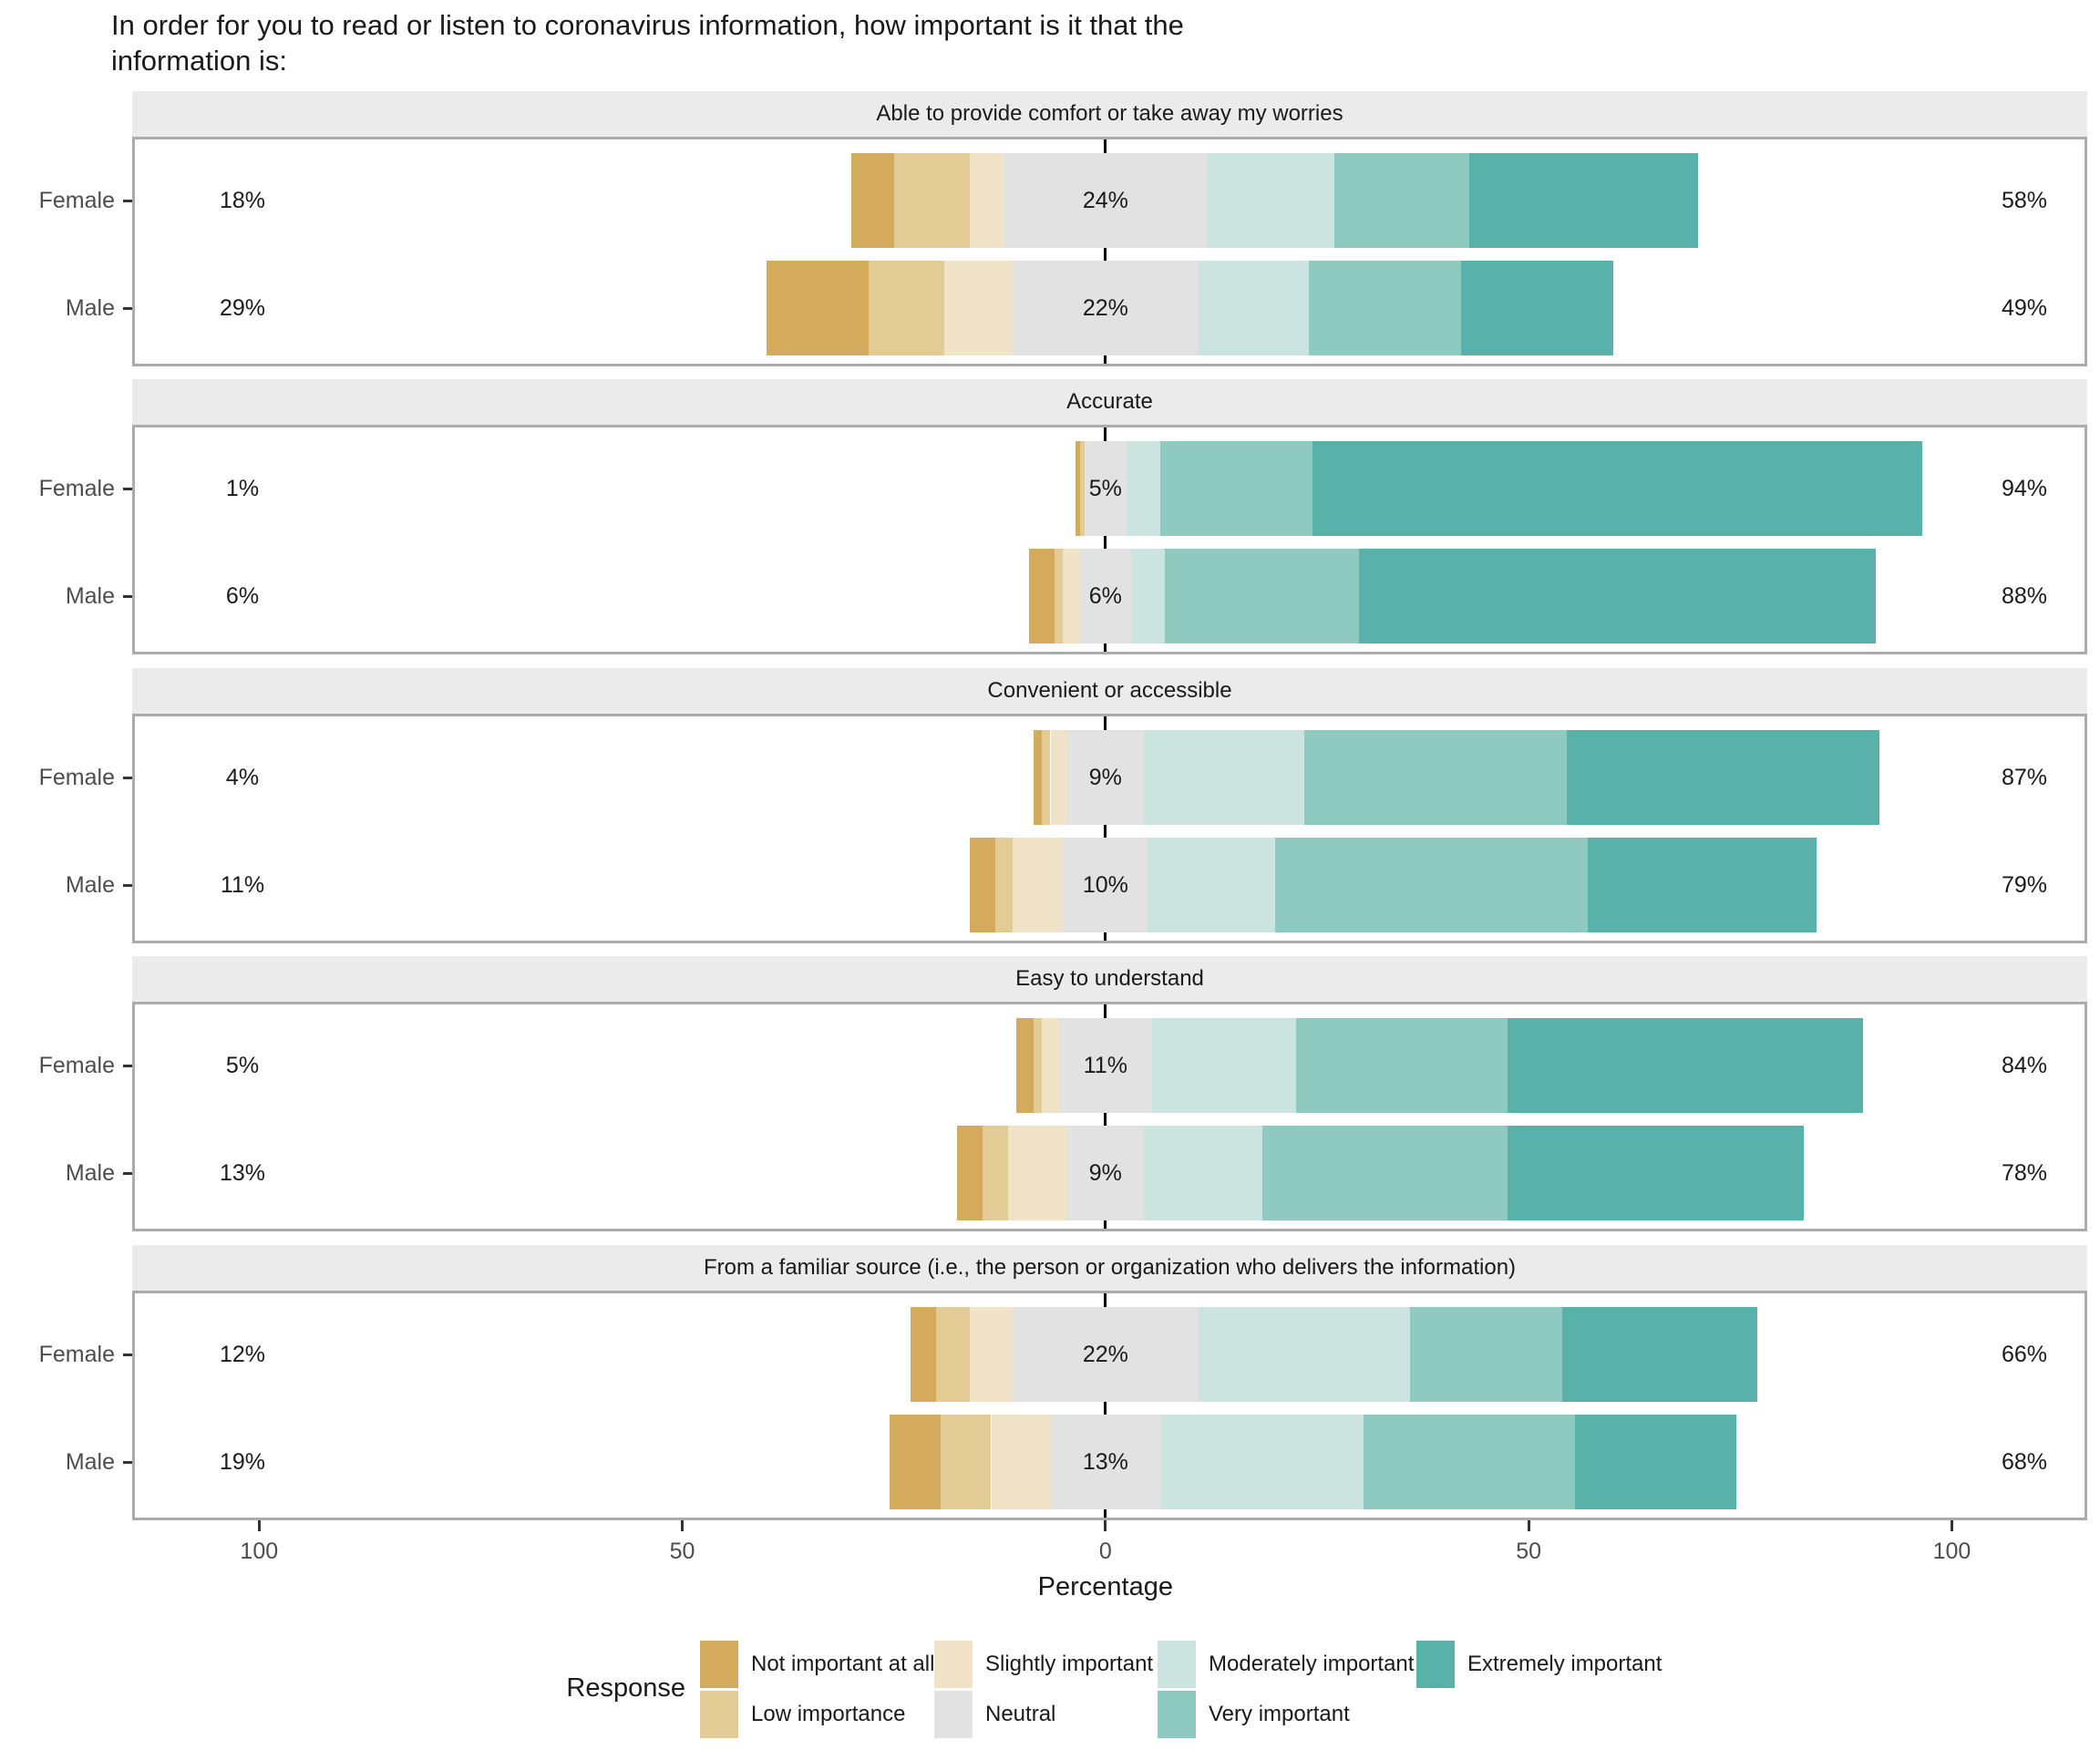  I want to click on left-total-label: 1%, so click(243, 488).